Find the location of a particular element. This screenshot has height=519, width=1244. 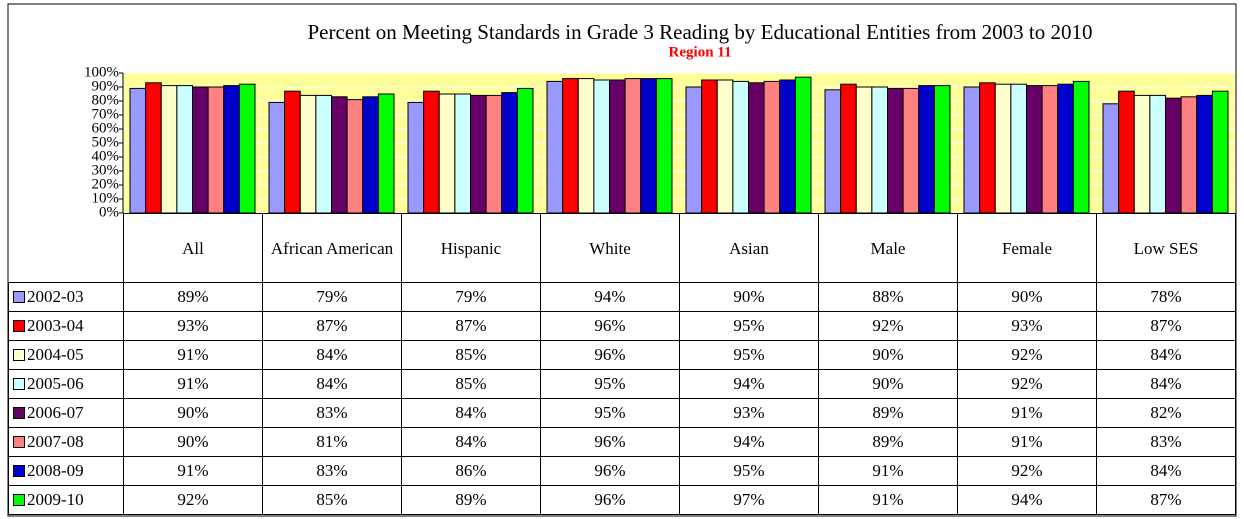

y-tick-label: 40% is located at coordinates (106, 156).